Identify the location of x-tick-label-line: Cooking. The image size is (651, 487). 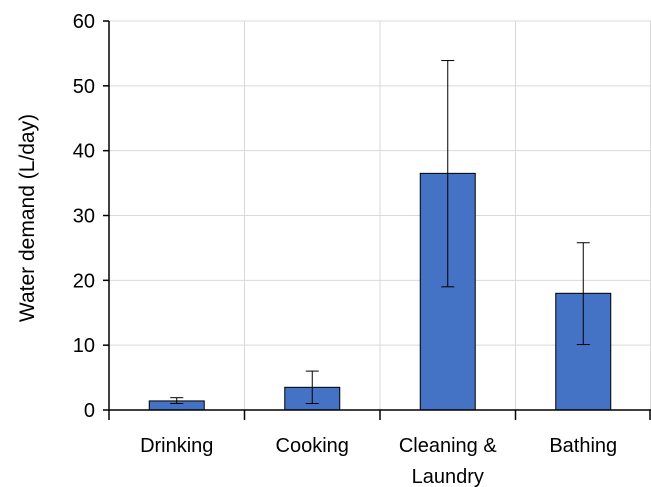
(312, 446).